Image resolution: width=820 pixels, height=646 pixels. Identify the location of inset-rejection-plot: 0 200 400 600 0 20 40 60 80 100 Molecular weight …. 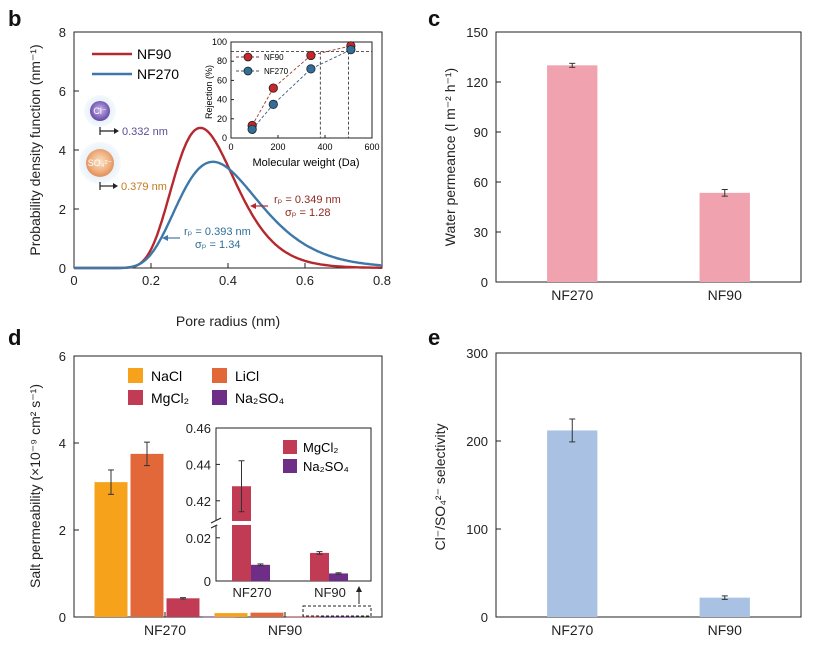
(292, 103).